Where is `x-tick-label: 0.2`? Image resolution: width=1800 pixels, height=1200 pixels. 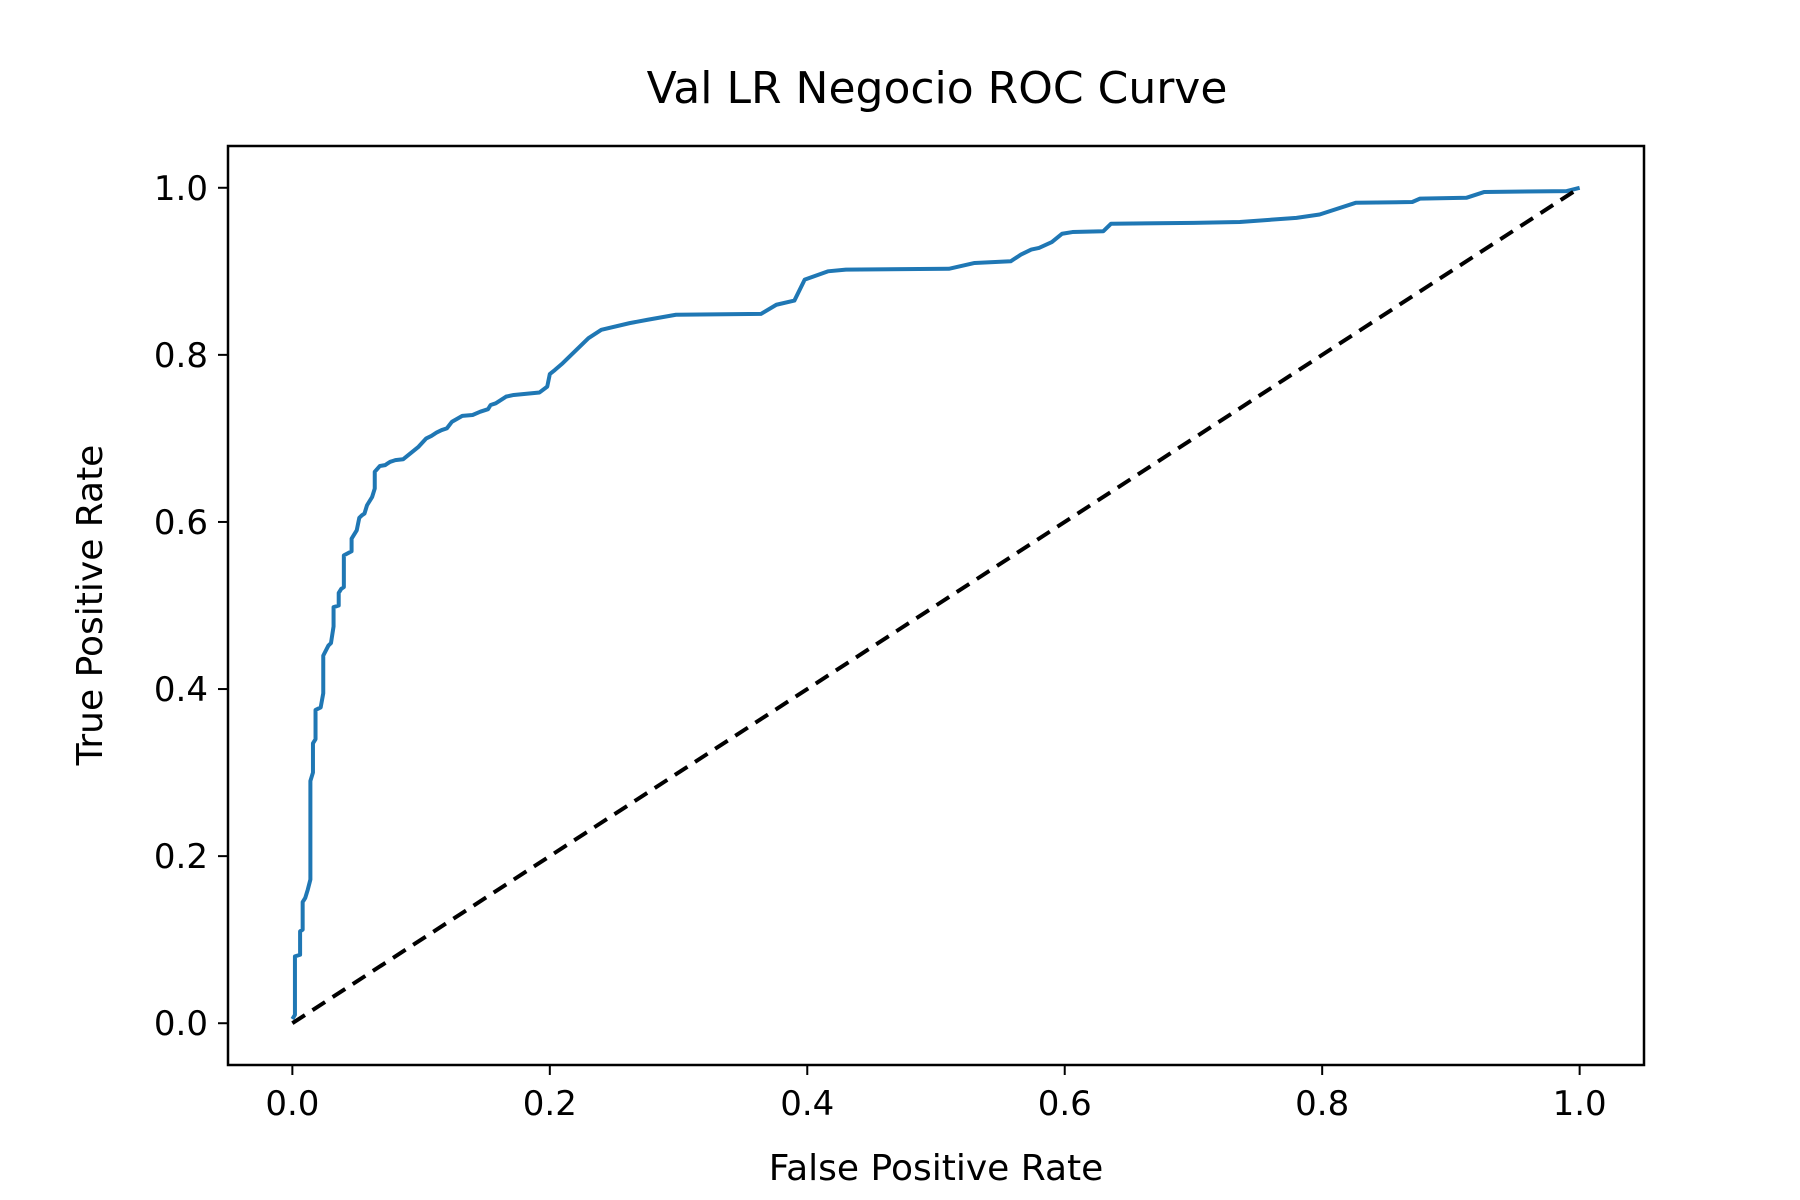 x-tick-label: 0.2 is located at coordinates (550, 1104).